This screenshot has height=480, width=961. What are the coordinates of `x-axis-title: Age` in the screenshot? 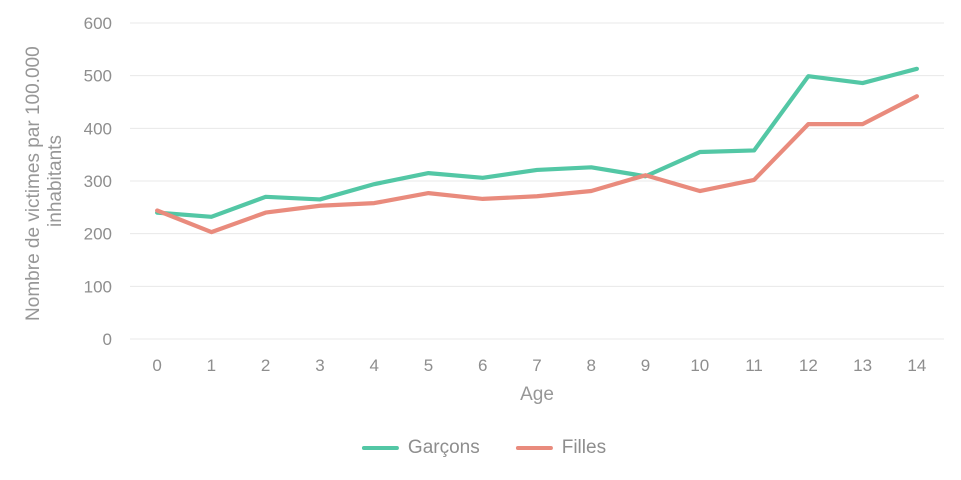 It's located at (537, 394).